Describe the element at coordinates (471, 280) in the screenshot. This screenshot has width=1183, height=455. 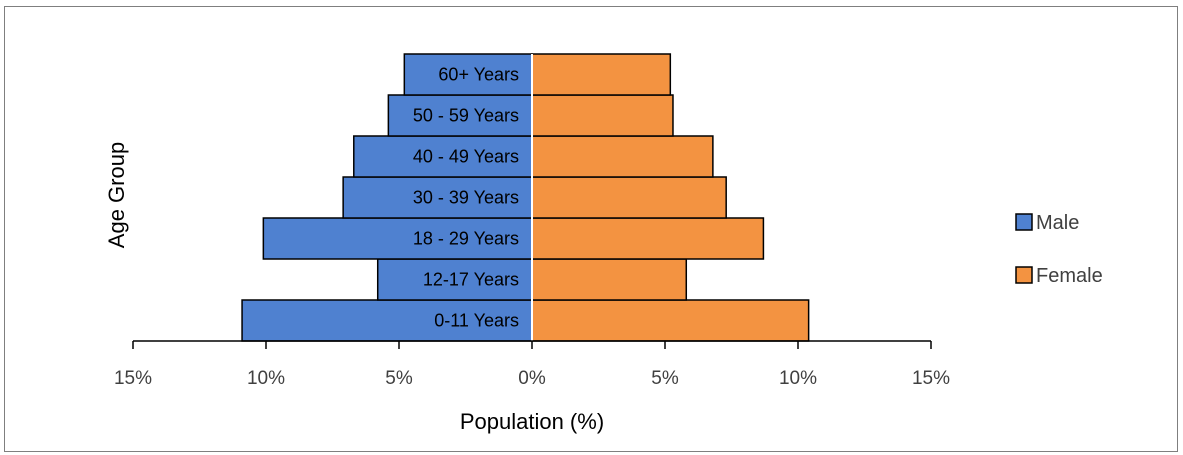
I see `category-label-12-17-years: 12-17 Years` at that location.